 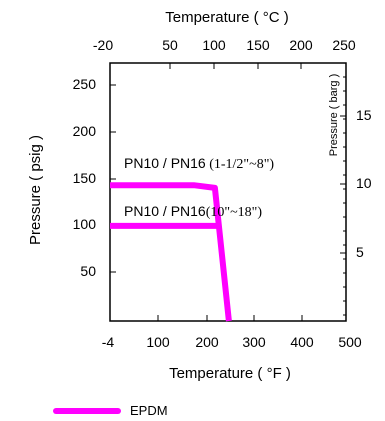 What do you see at coordinates (214, 45) in the screenshot?
I see `top-tick-label: 100` at bounding box center [214, 45].